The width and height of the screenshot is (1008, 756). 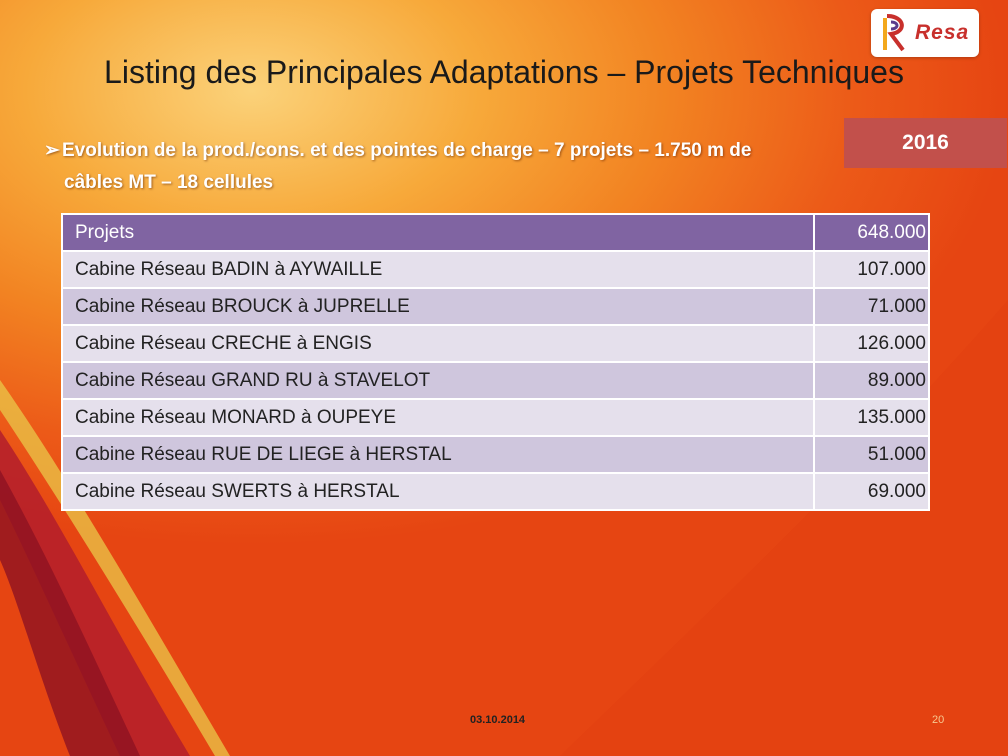 What do you see at coordinates (438, 232) in the screenshot?
I see `header-label: Projets` at bounding box center [438, 232].